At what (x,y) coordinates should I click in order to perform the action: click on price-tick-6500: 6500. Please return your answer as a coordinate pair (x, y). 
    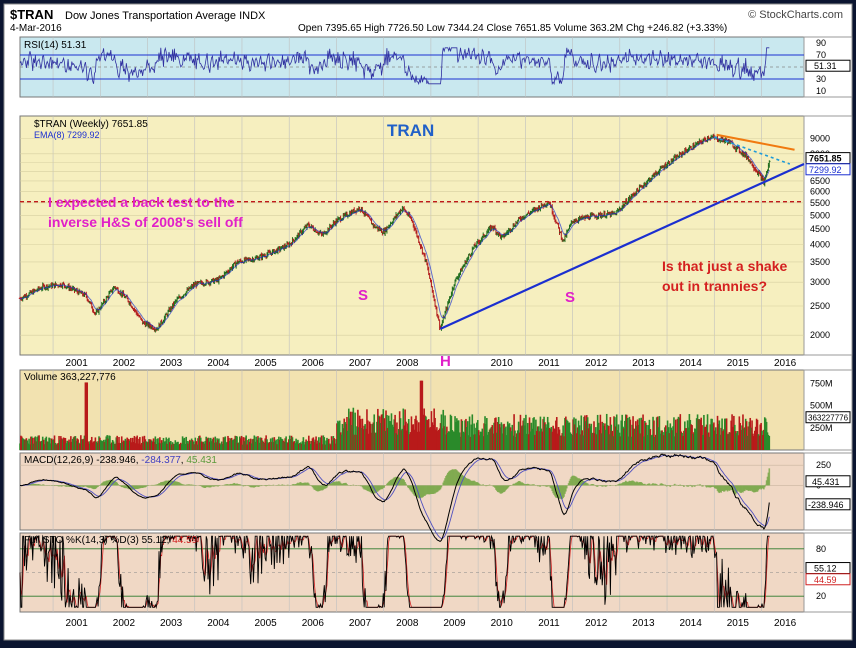
    Looking at the image, I should click on (820, 181).